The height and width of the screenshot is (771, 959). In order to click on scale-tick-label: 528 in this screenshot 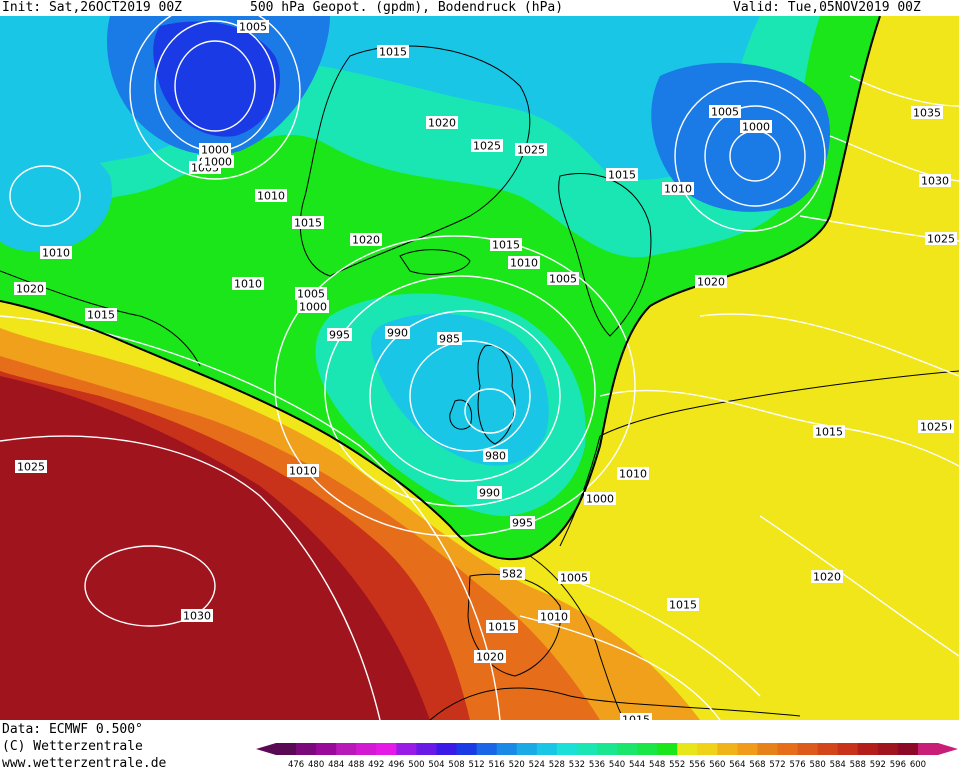, I will do `click(557, 765)`.